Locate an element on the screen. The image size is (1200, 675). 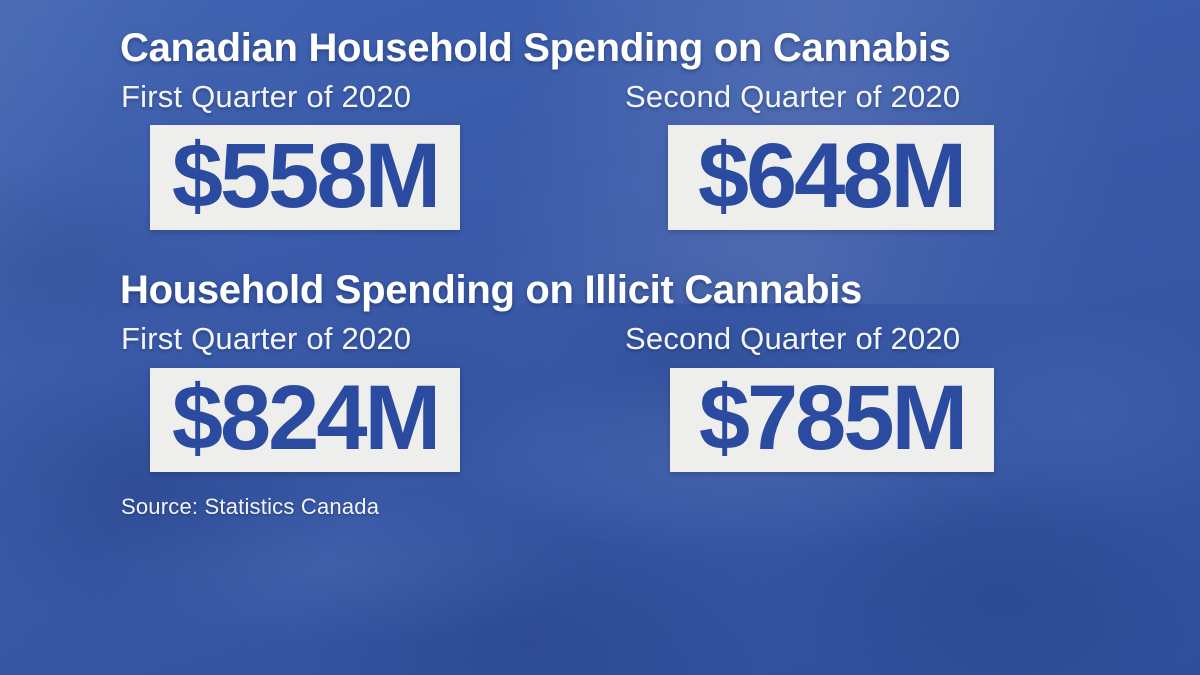
section-2-q1-value: $824M is located at coordinates (306, 418).